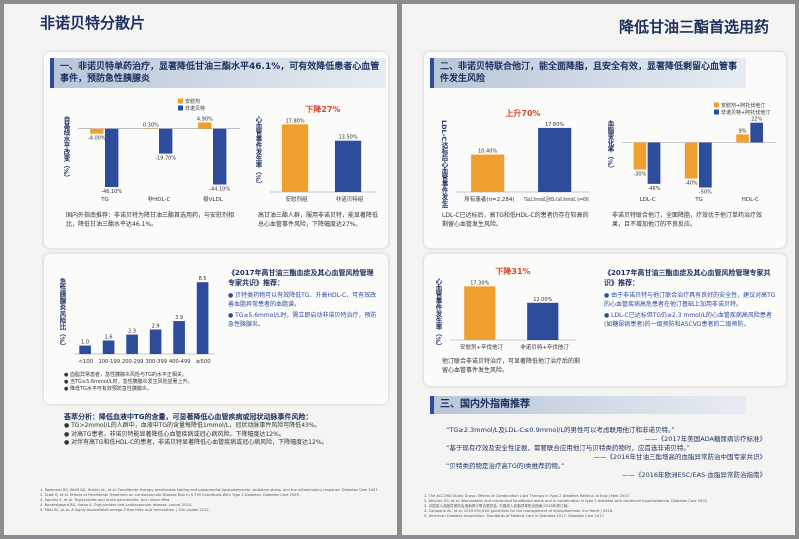 The height and width of the screenshot is (539, 799). I want to click on legend-label: 非诺贝特, so click(195, 108).